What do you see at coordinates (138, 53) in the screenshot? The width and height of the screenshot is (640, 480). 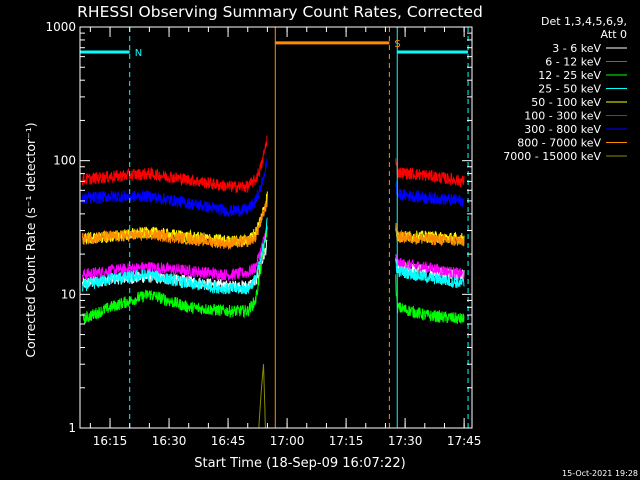 I see `observing-flag-label: N` at bounding box center [138, 53].